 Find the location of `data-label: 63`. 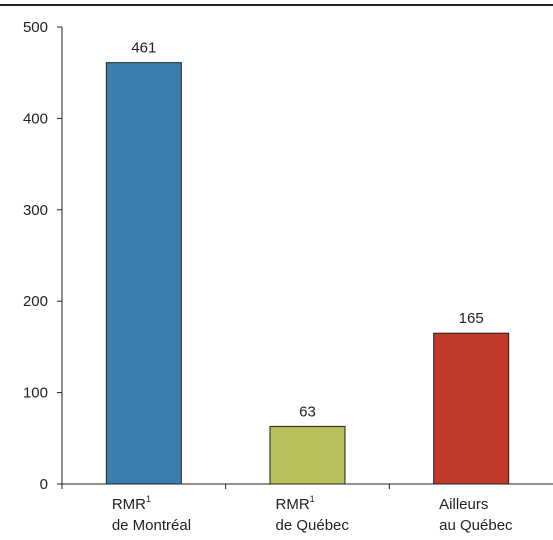

data-label: 63 is located at coordinates (307, 411).